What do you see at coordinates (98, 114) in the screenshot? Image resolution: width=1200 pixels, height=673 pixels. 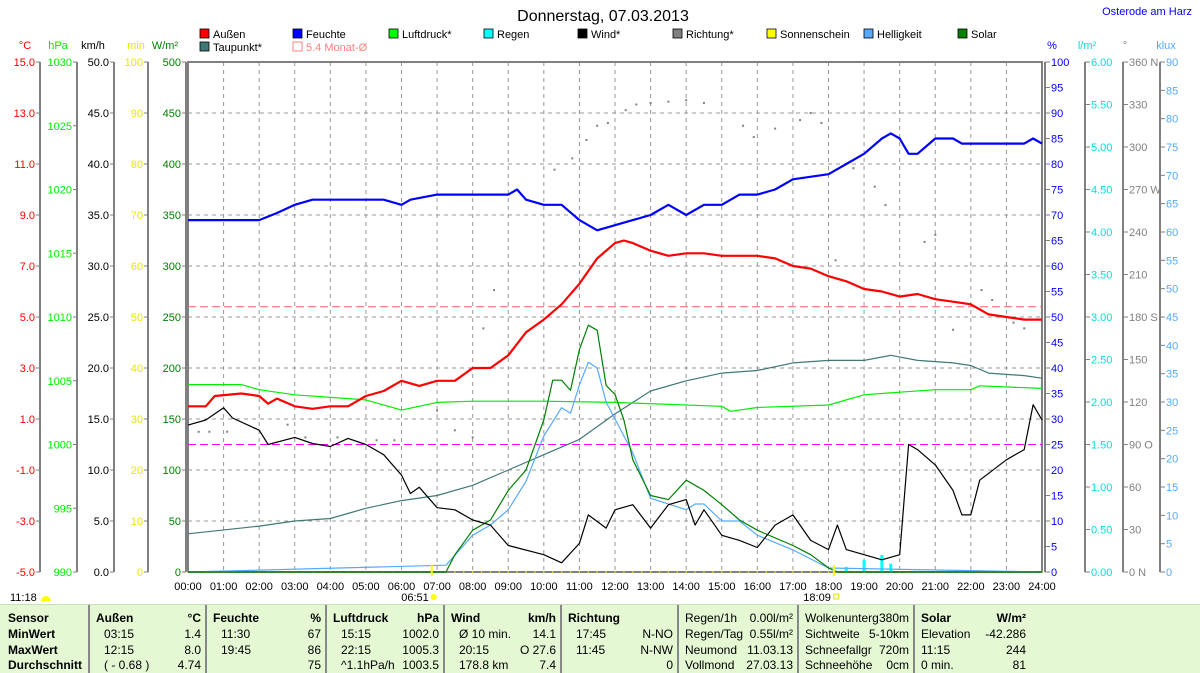 I see `axis-tick-label: 45.0` at bounding box center [98, 114].